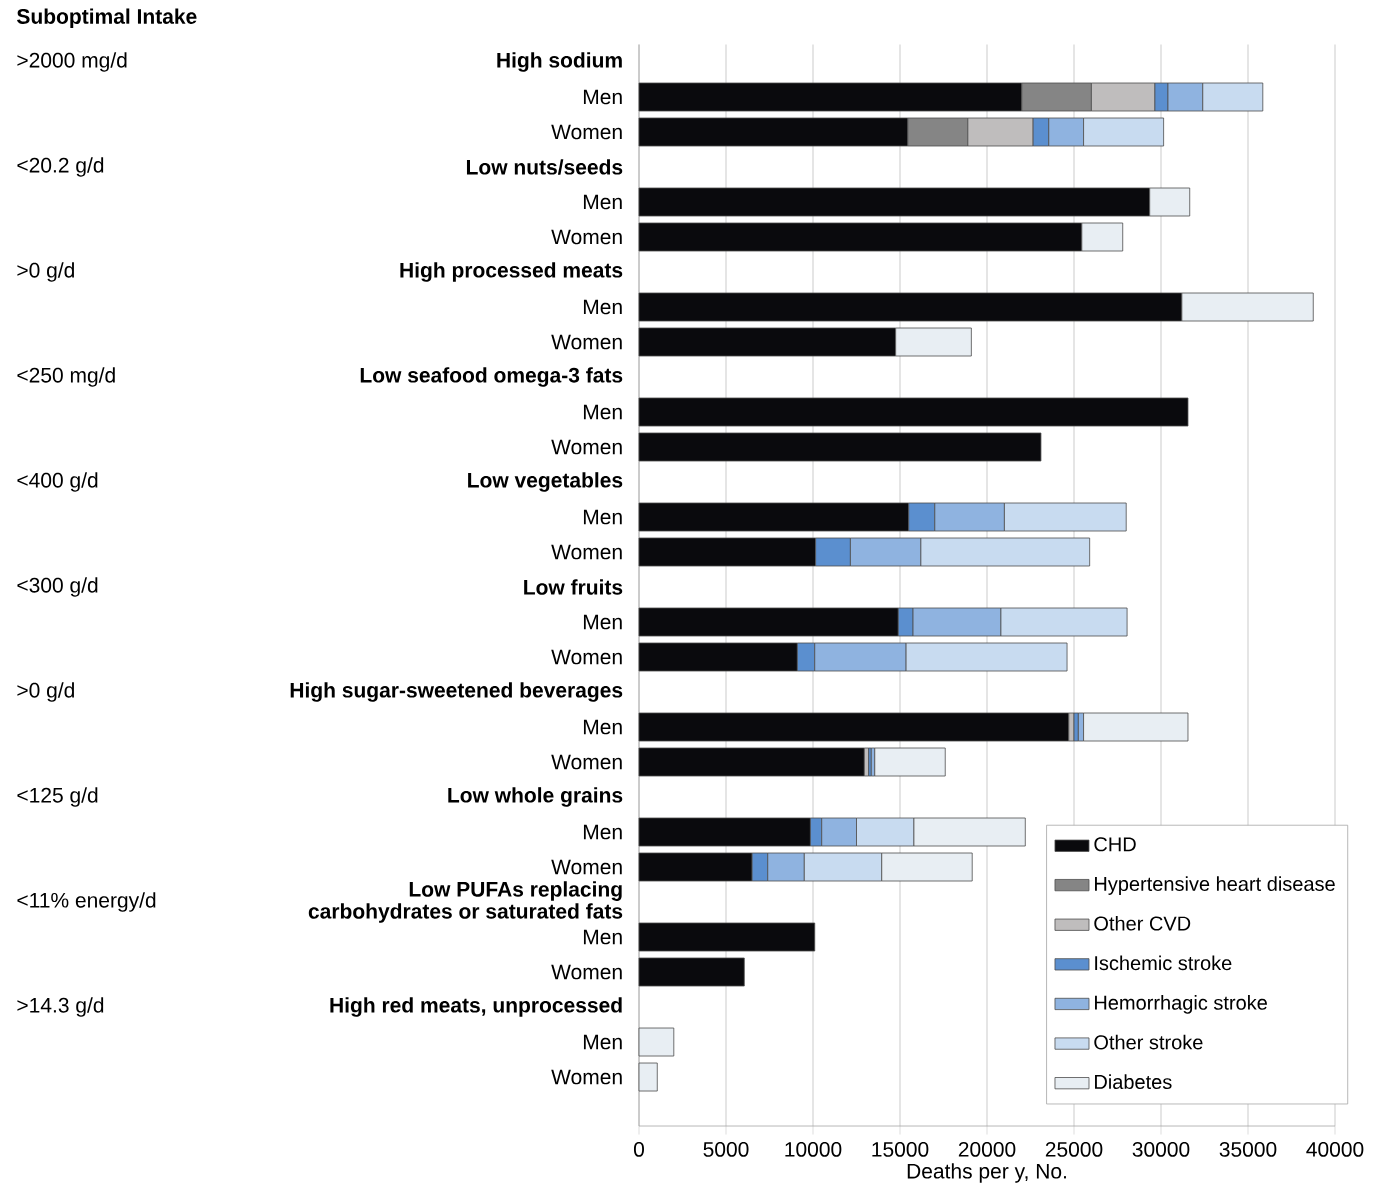 The height and width of the screenshot is (1204, 1377). I want to click on x-tick-label: 20000, so click(987, 1149).